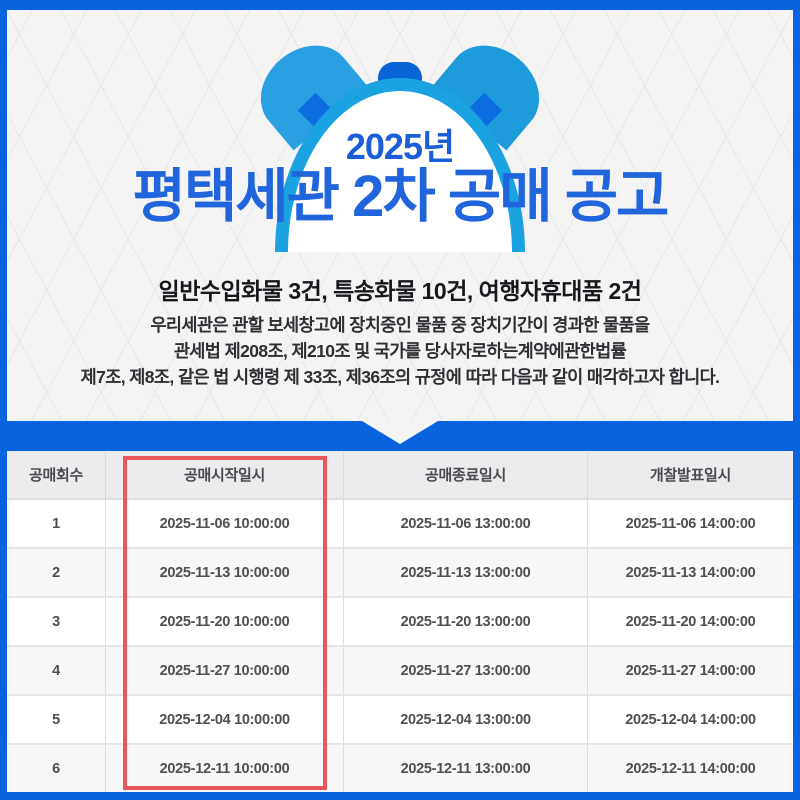 The height and width of the screenshot is (800, 800). Describe the element at coordinates (690, 621) in the screenshot. I see `bid-announce-datetime: 2025-11-20 14:00:00` at that location.